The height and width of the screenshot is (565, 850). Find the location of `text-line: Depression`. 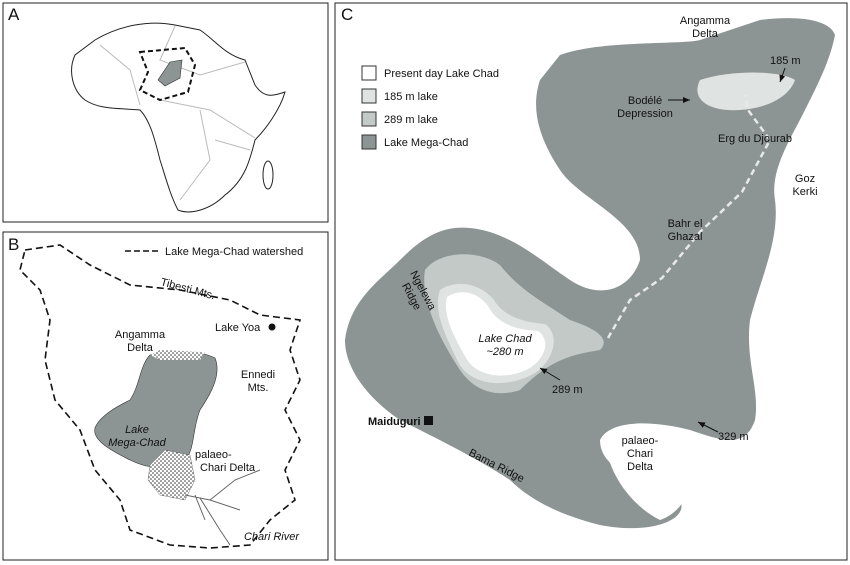

text-line: Depression is located at coordinates (645, 114).